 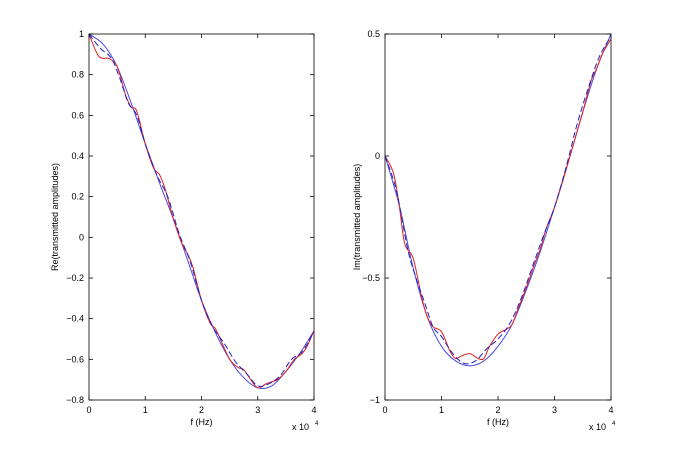 I want to click on y-tick-label: 0.5, so click(x=373, y=34).